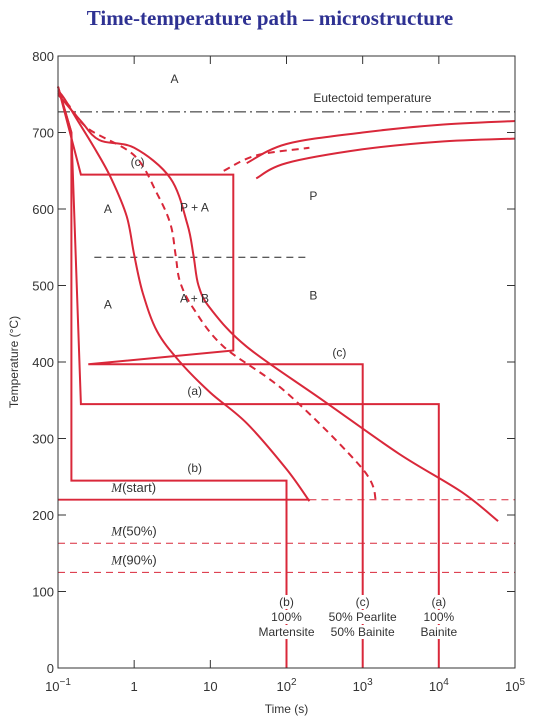  I want to click on x-tick-exponent: 3, so click(370, 682).